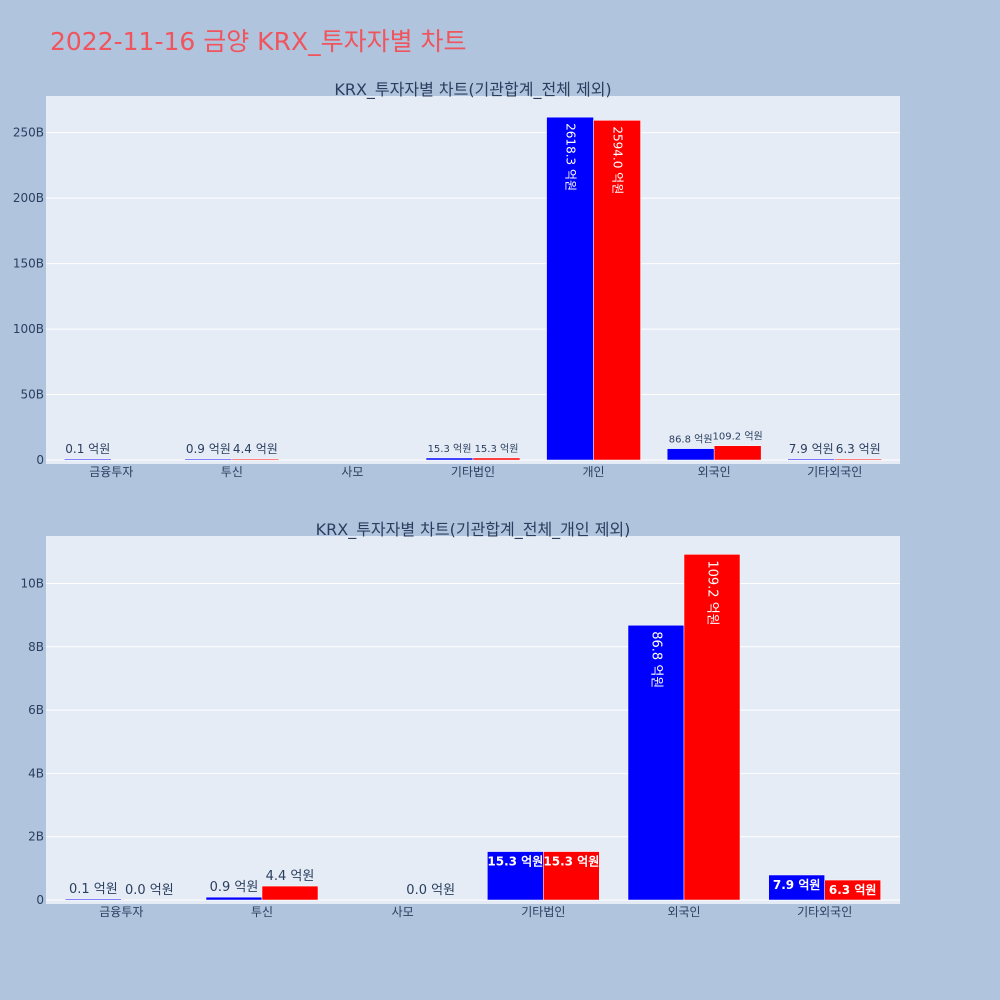 The width and height of the screenshot is (1000, 1000). I want to click on y-tick-label: 4B, so click(36, 773).